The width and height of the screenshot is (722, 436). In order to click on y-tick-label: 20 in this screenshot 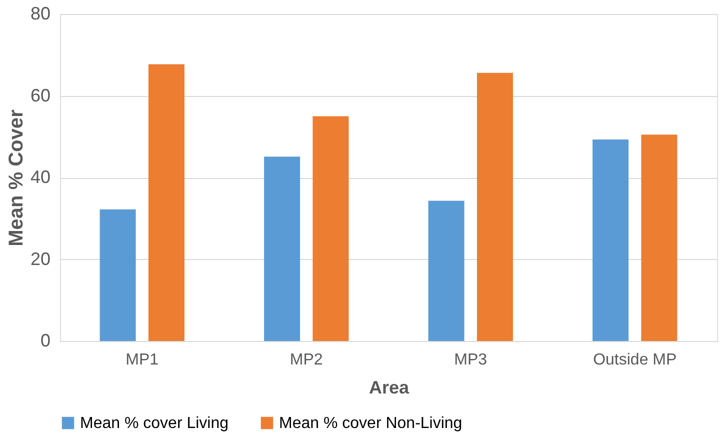, I will do `click(40, 258)`.